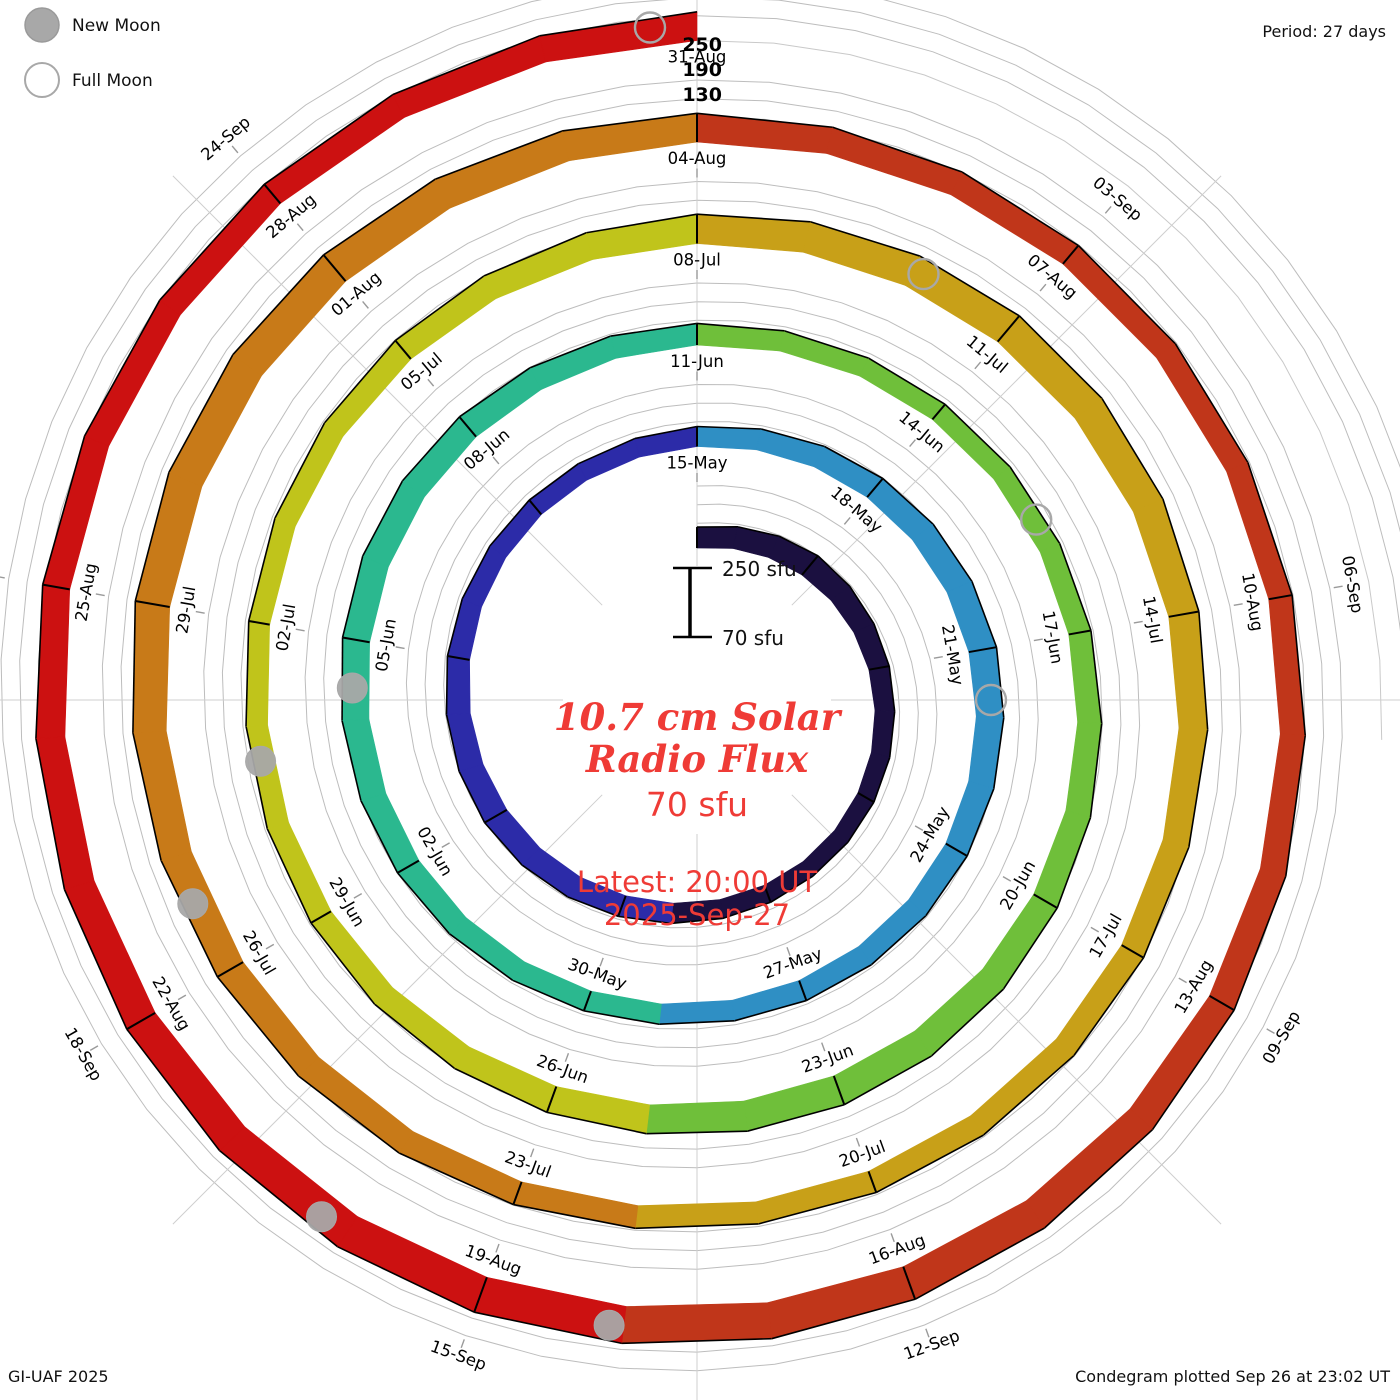 The height and width of the screenshot is (1400, 1400). I want to click on date-label: 15-Sep, so click(458, 1356).